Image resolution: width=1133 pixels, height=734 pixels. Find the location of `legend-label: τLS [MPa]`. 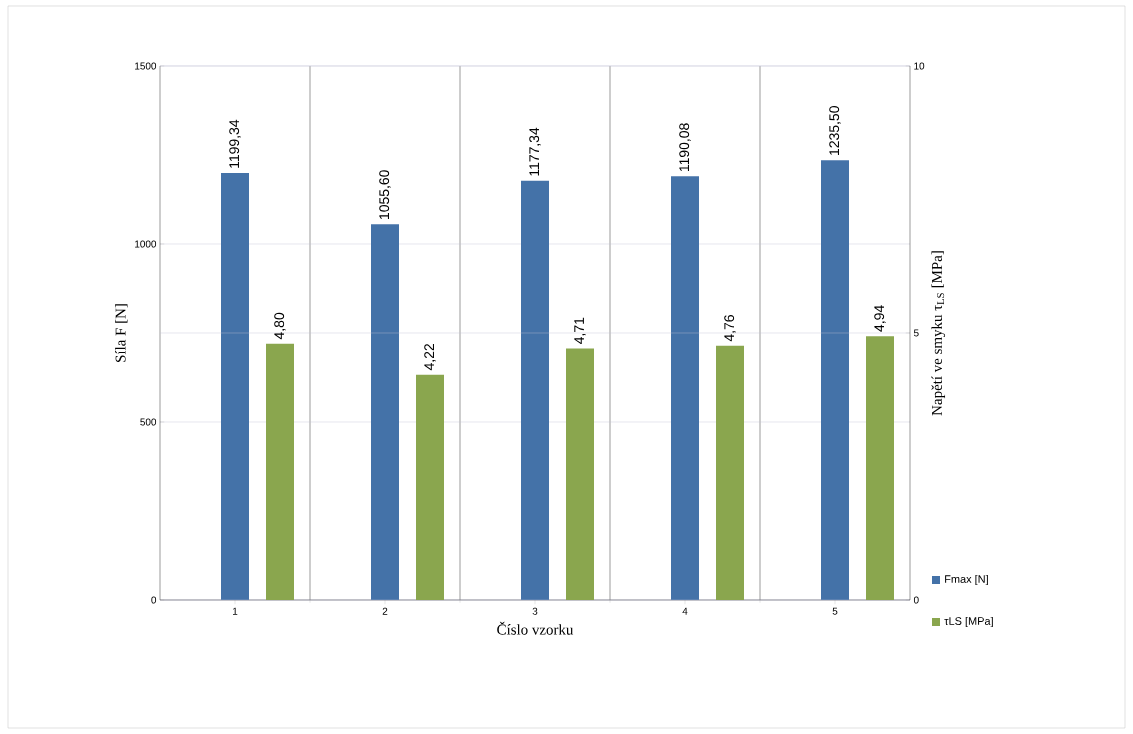

legend-label: τLS [MPa] is located at coordinates (968, 622).